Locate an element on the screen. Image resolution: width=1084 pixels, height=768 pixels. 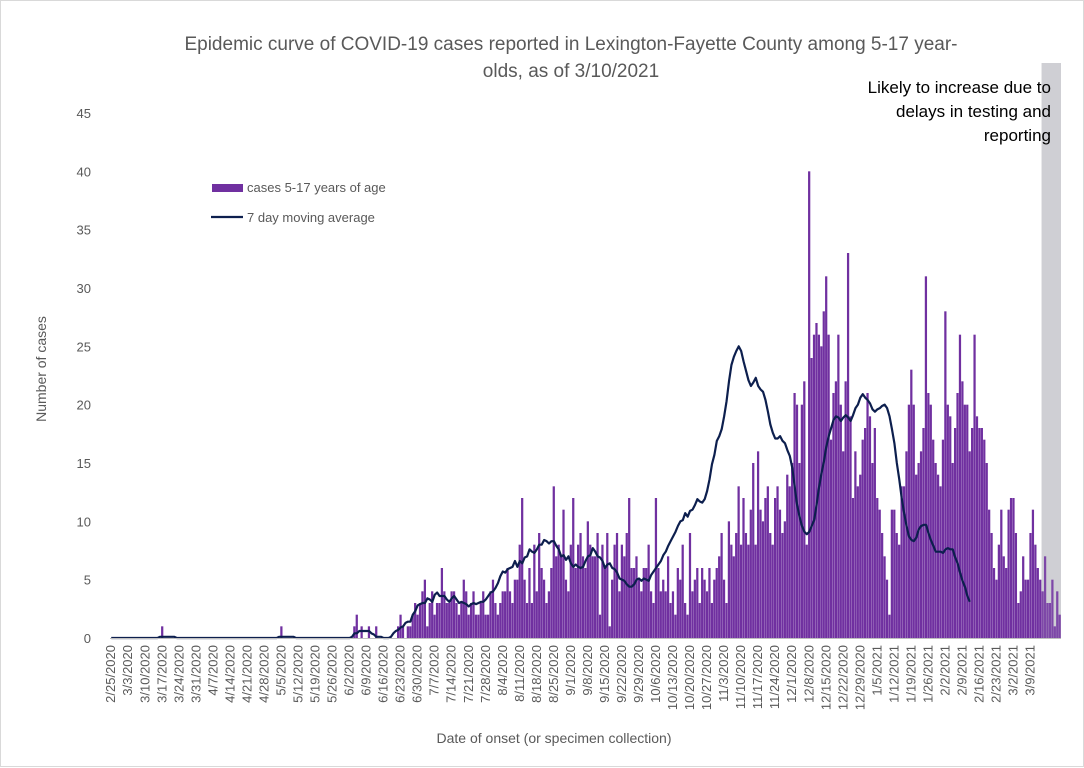
x-tick-label: 1/26/2021 is located at coordinates (927, 674).